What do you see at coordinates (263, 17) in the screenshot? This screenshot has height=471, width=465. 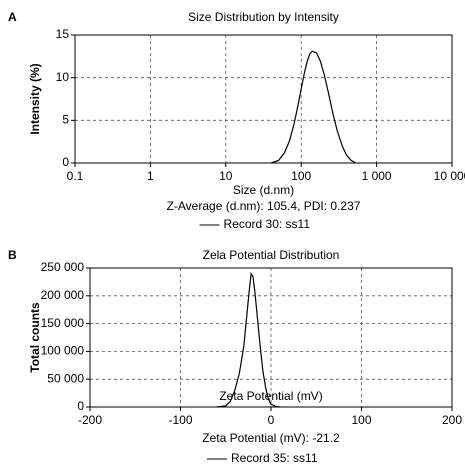 I see `chart-title: Size Distribution by Intensity` at bounding box center [263, 17].